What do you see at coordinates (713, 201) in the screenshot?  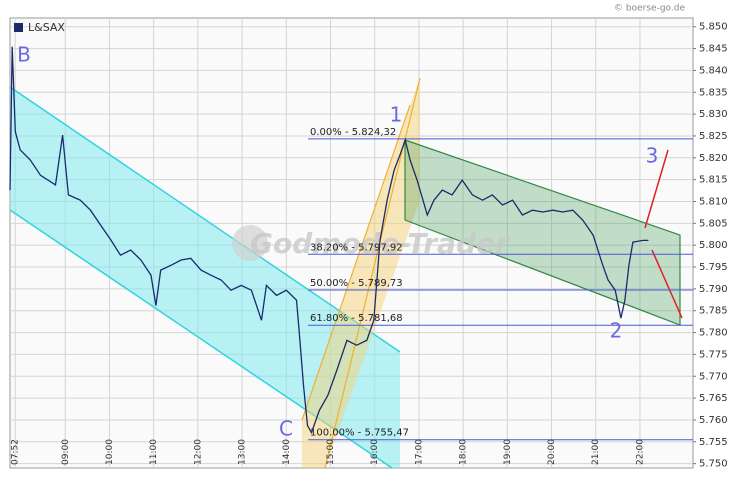 I see `y-tick-label: 5.810` at bounding box center [713, 201].